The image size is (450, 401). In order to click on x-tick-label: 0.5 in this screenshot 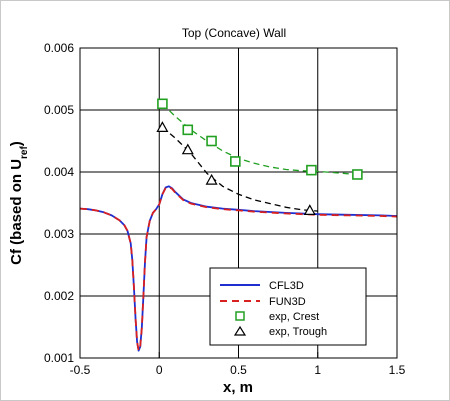, I will do `click(238, 370)`.